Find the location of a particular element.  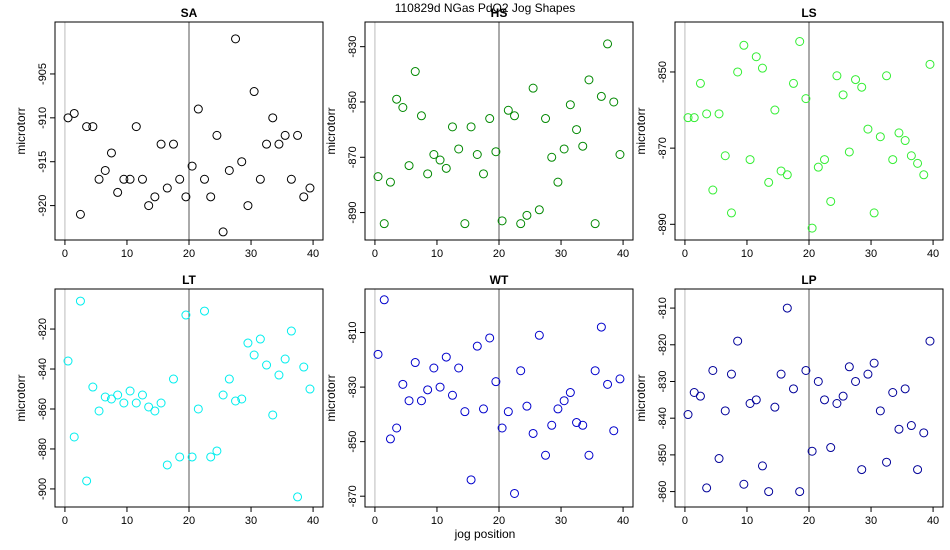

x-axis-label: jog position is located at coordinates (485, 534).